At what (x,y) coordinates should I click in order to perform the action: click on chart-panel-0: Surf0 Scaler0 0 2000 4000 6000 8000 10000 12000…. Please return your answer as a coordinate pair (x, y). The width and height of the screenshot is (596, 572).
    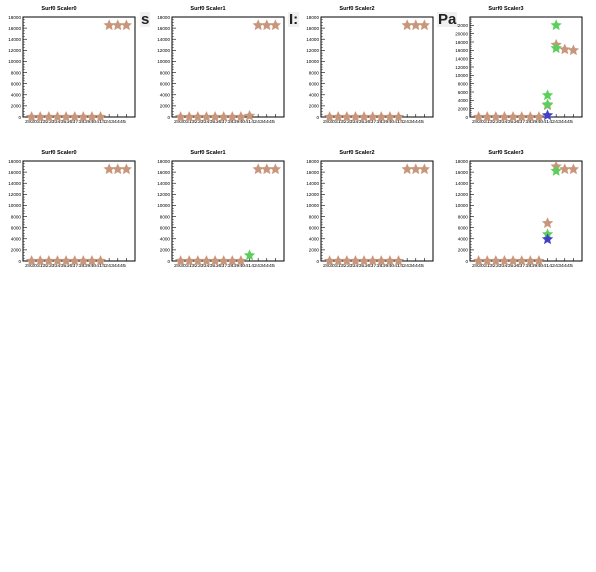
    Looking at the image, I should click on (72, 65).